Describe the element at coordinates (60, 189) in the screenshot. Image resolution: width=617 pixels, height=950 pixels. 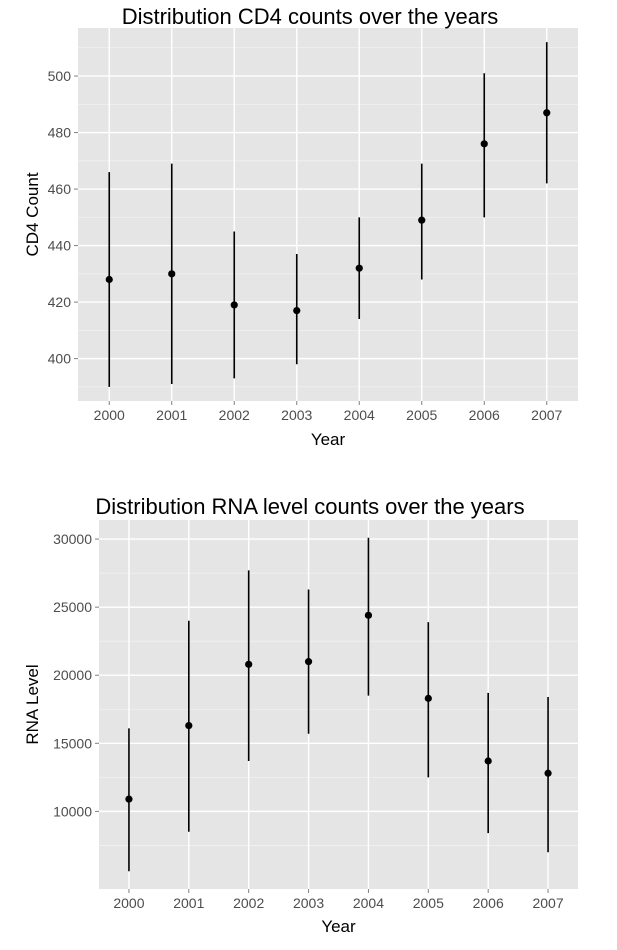
I see `y-tick-label: 460` at that location.